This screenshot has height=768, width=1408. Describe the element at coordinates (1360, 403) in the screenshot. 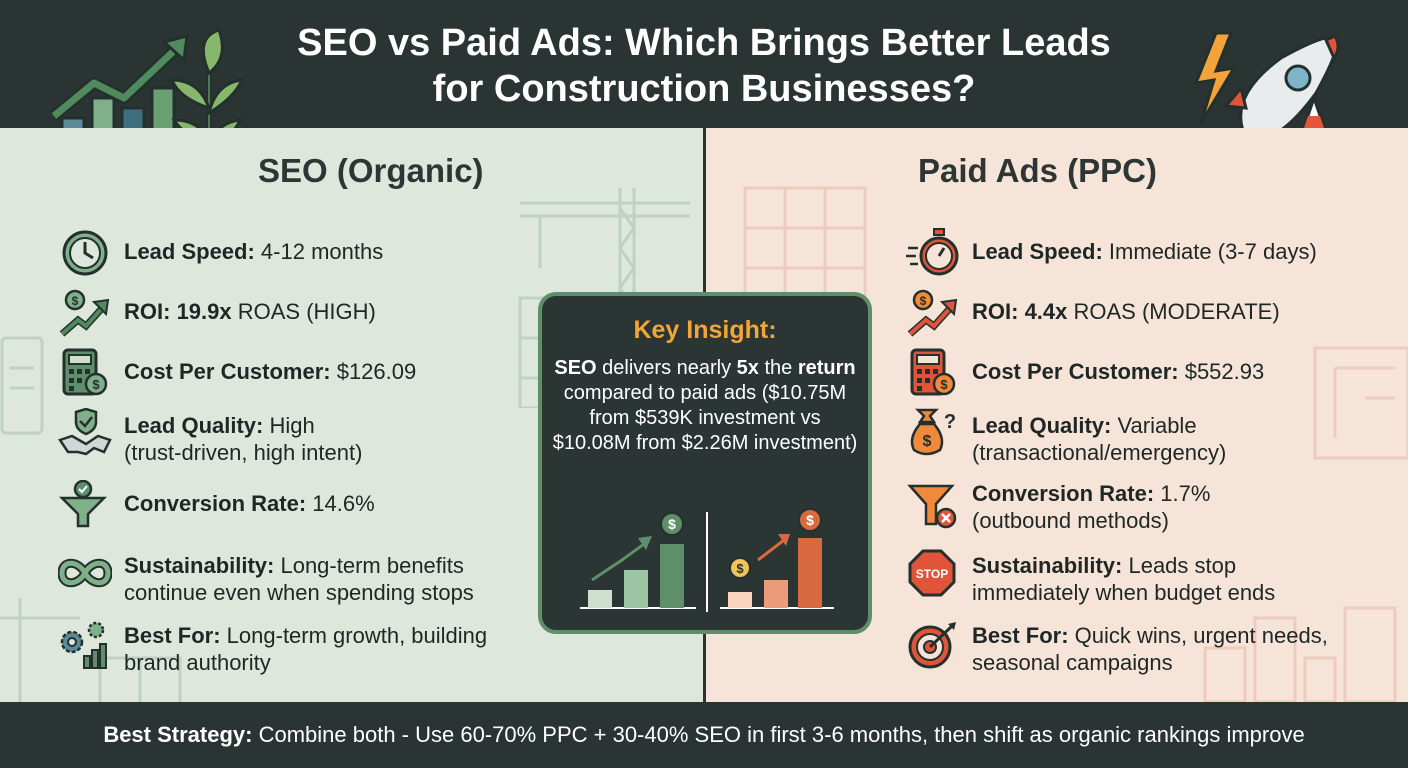

I see `blueprint-icon` at that location.